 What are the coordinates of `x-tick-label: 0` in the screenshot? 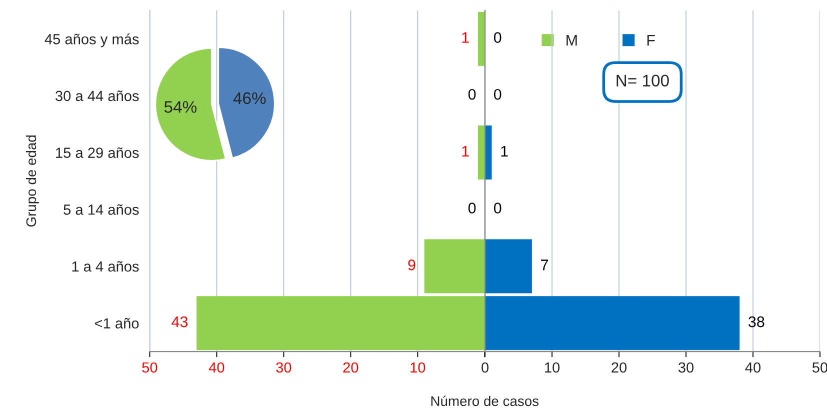 It's located at (485, 367).